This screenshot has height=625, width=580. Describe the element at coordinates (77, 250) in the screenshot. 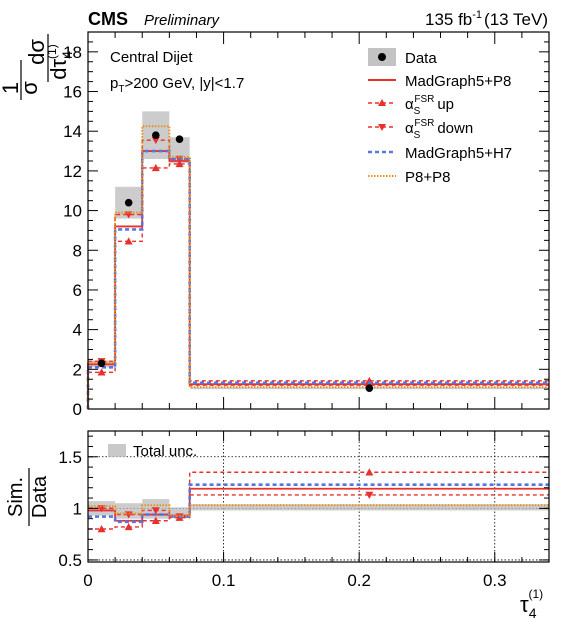

I see `main-y-tick-label: 8` at that location.